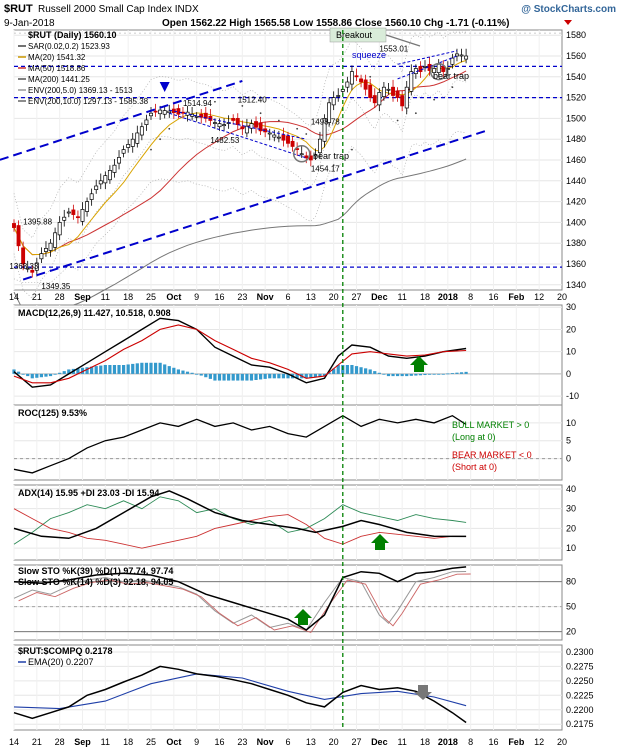  I want to click on annotation-bear-trap: bear trap, so click(451, 76).